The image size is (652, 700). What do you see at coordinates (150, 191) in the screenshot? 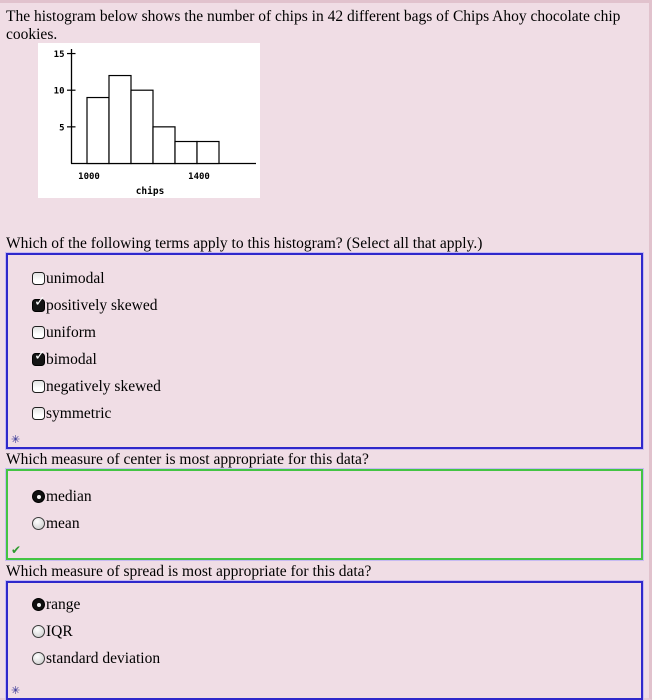
I see `svg-text: chips` at bounding box center [150, 191].